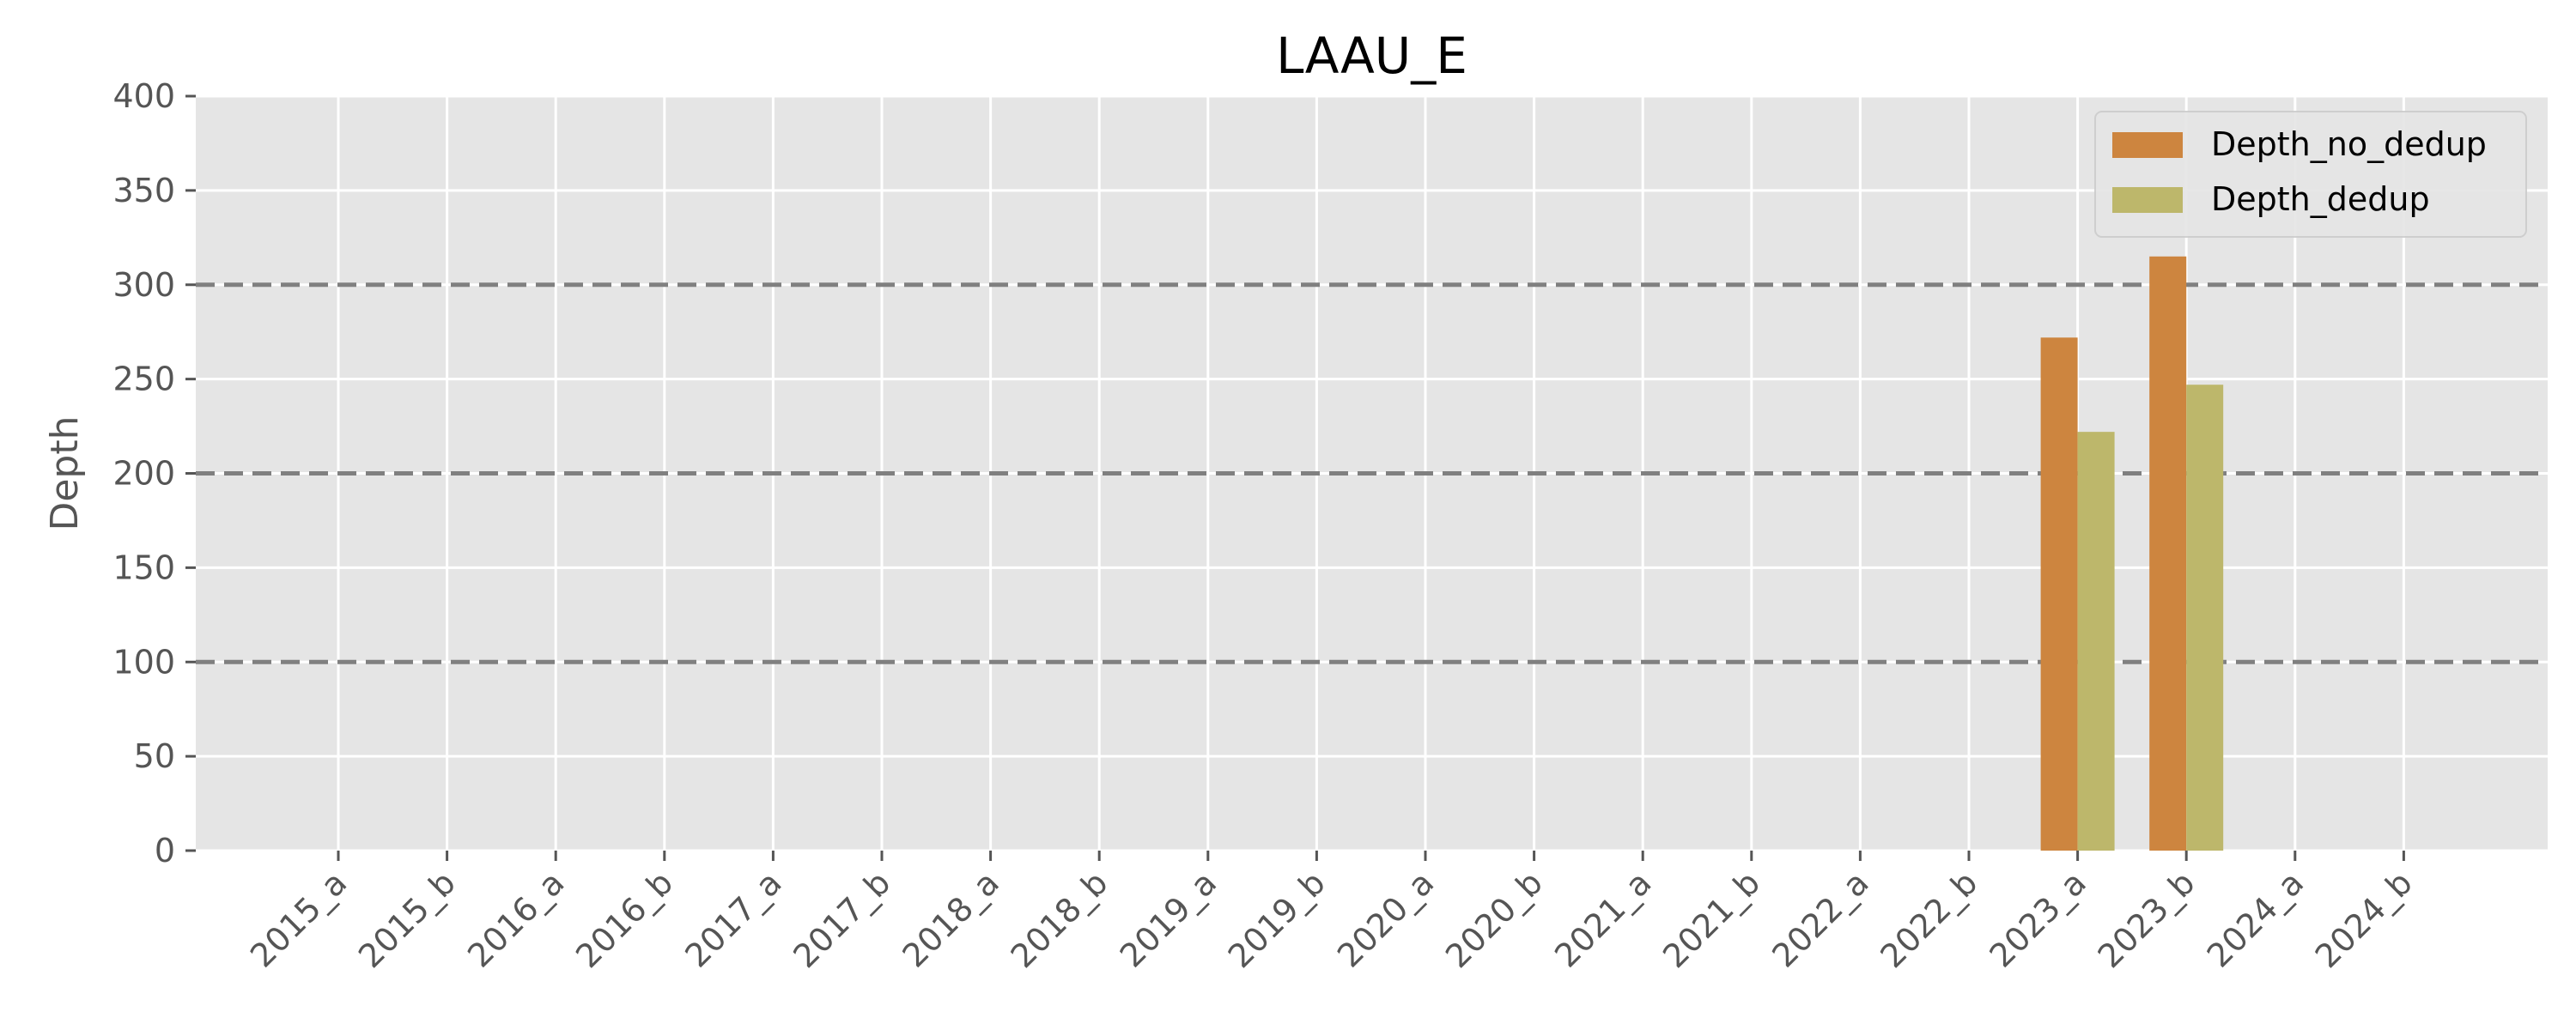  What do you see at coordinates (1277, 919) in the screenshot?
I see `x-tick-label: 2019_b` at bounding box center [1277, 919].